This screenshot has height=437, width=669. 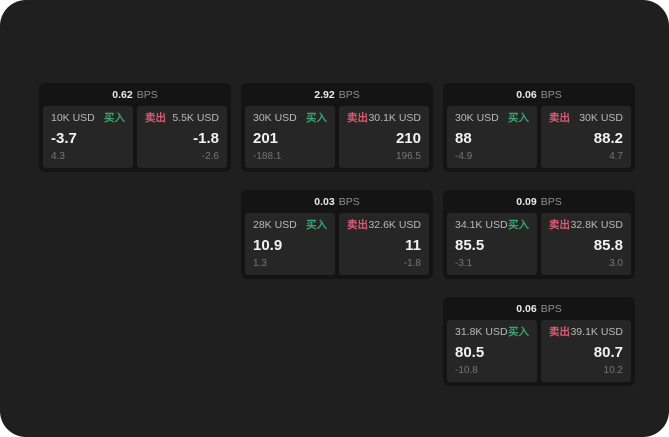 What do you see at coordinates (206, 138) in the screenshot?
I see `sell-price: -1.8` at bounding box center [206, 138].